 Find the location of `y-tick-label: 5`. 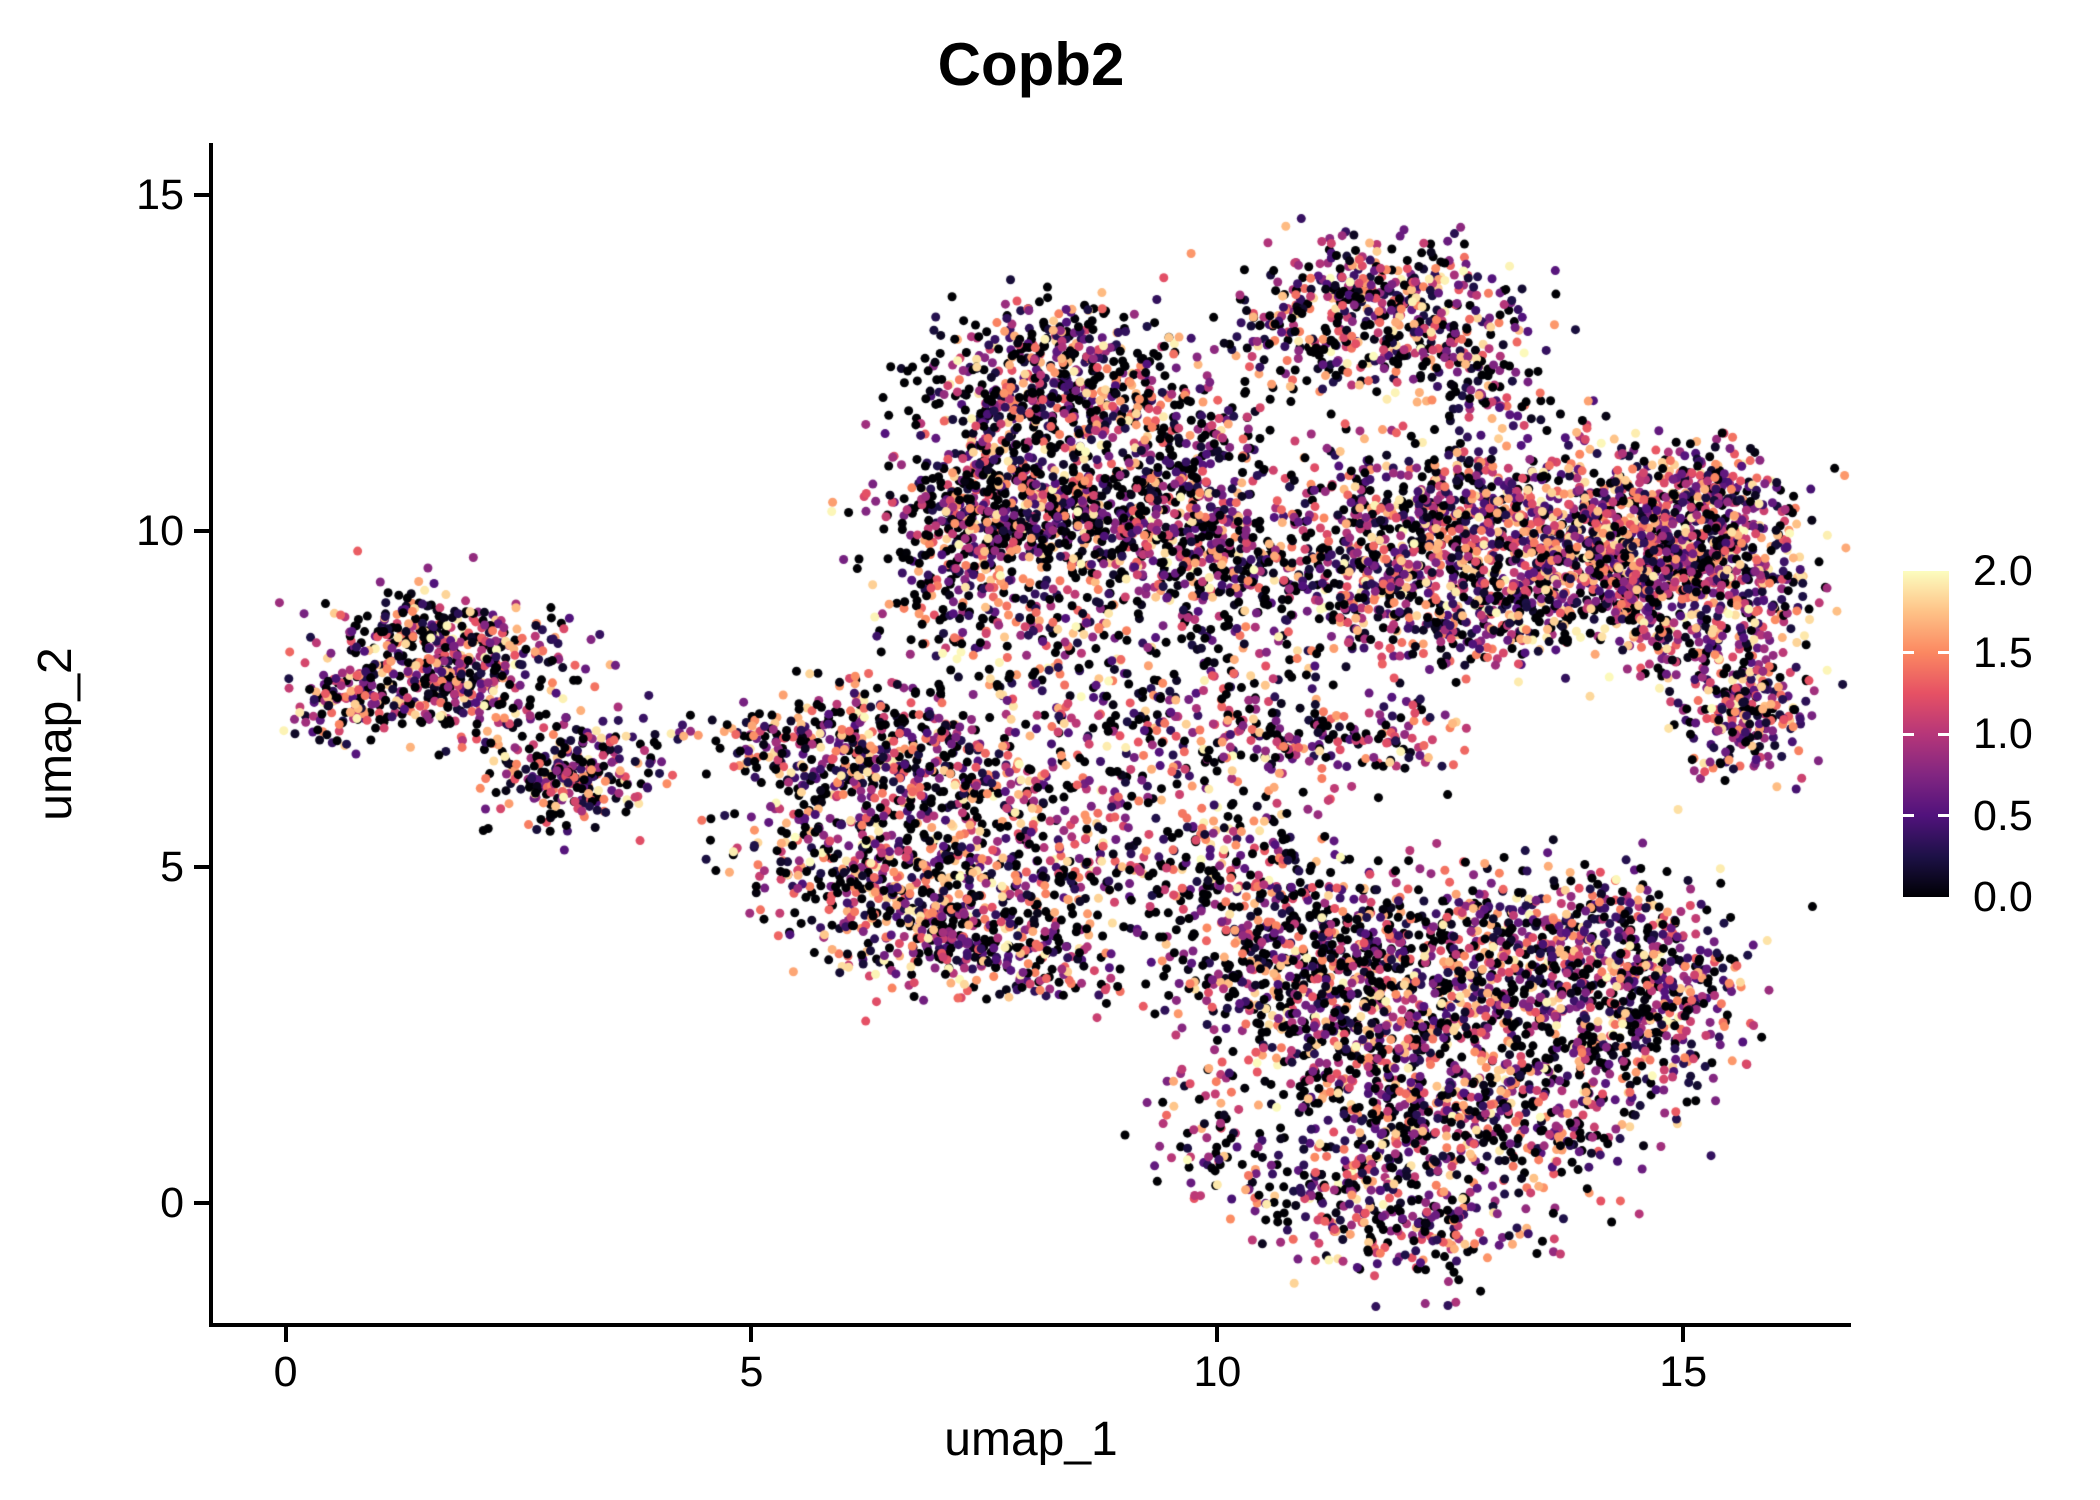

y-tick-label: 5 is located at coordinates (172, 866).